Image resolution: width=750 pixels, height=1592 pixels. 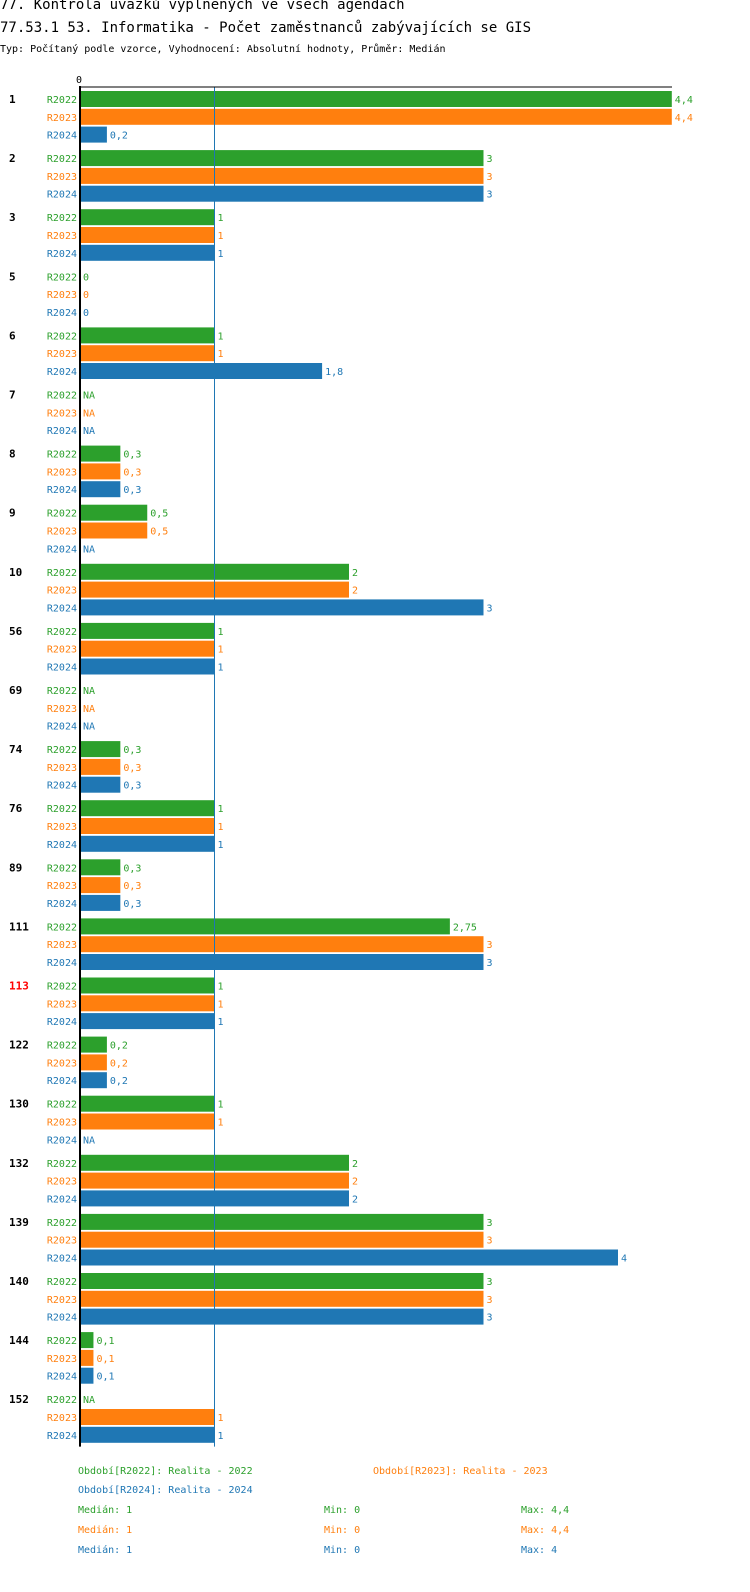 I want to click on category-label: 7, so click(x=12, y=395).